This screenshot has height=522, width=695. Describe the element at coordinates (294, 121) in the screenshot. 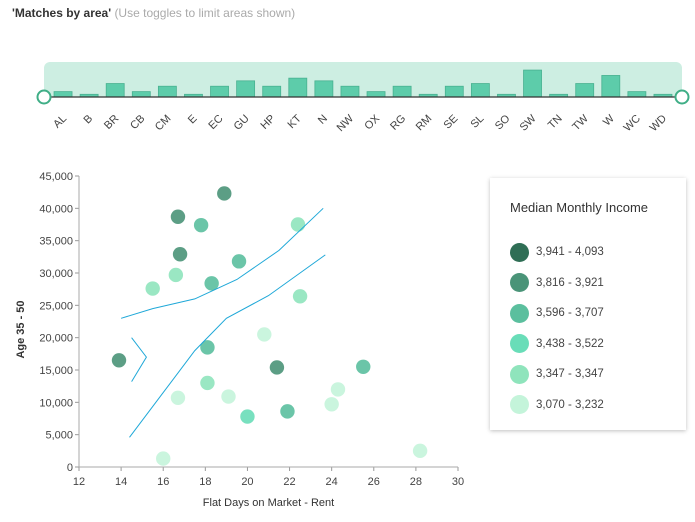

I see `histogram-category-label: KT` at that location.